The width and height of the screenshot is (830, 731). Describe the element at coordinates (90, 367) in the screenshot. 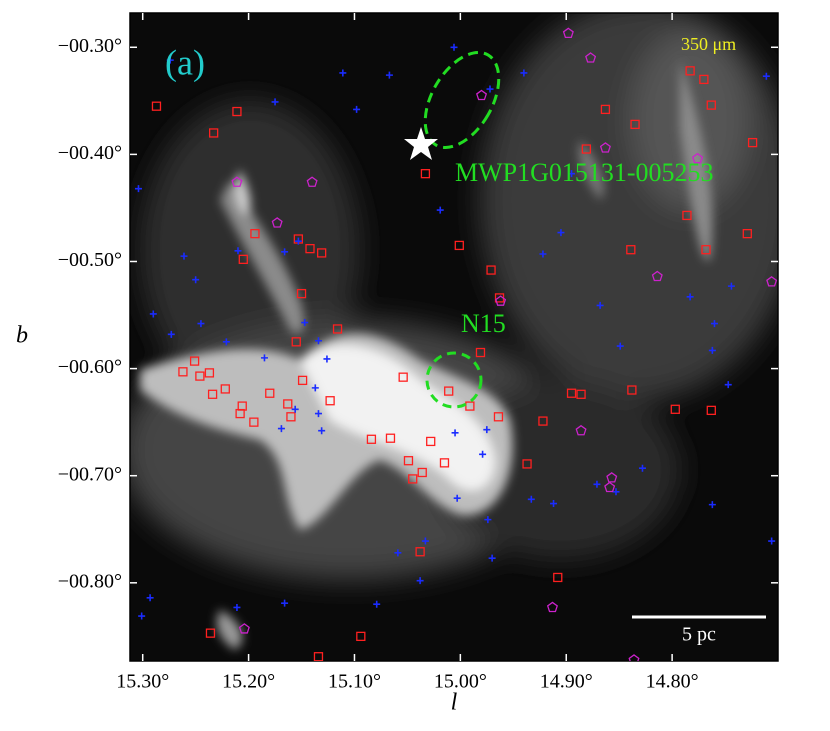

I see `y-tick-label: −00.60°` at that location.